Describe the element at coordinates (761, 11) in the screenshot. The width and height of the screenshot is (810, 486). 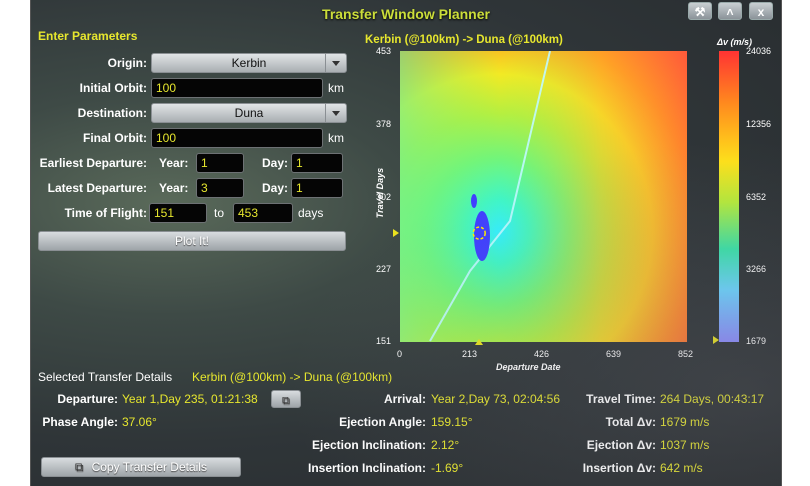
I see `close-icon: x` at that location.